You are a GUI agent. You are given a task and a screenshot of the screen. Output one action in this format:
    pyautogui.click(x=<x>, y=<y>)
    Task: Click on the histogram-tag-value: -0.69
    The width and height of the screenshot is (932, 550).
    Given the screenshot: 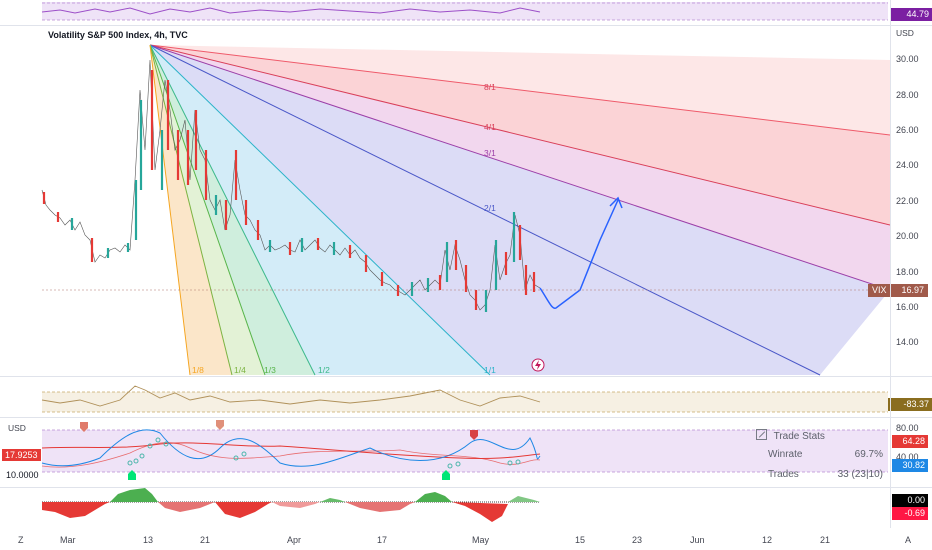 What is the action you would take?
    pyautogui.click(x=910, y=513)
    